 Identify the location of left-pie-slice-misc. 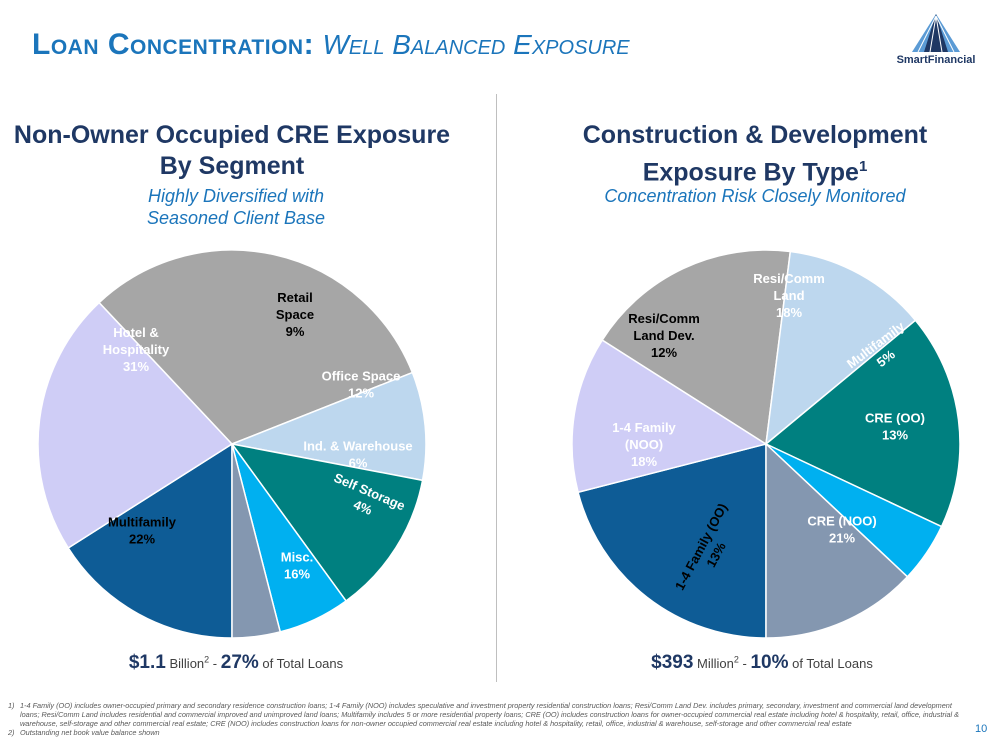
(150, 540).